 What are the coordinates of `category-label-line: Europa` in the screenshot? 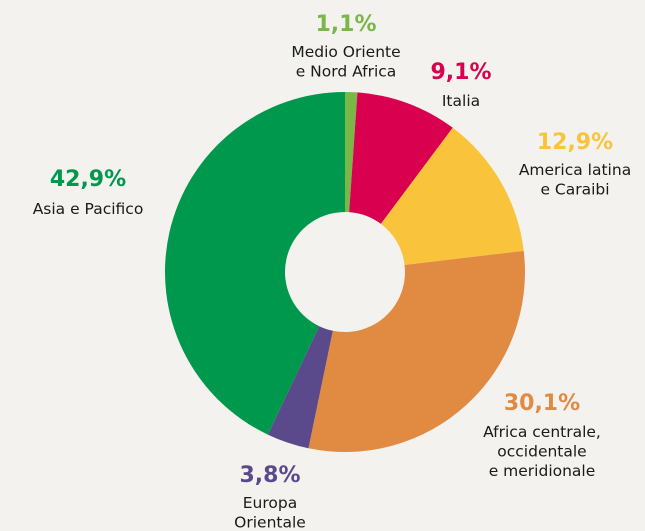 It's located at (270, 503).